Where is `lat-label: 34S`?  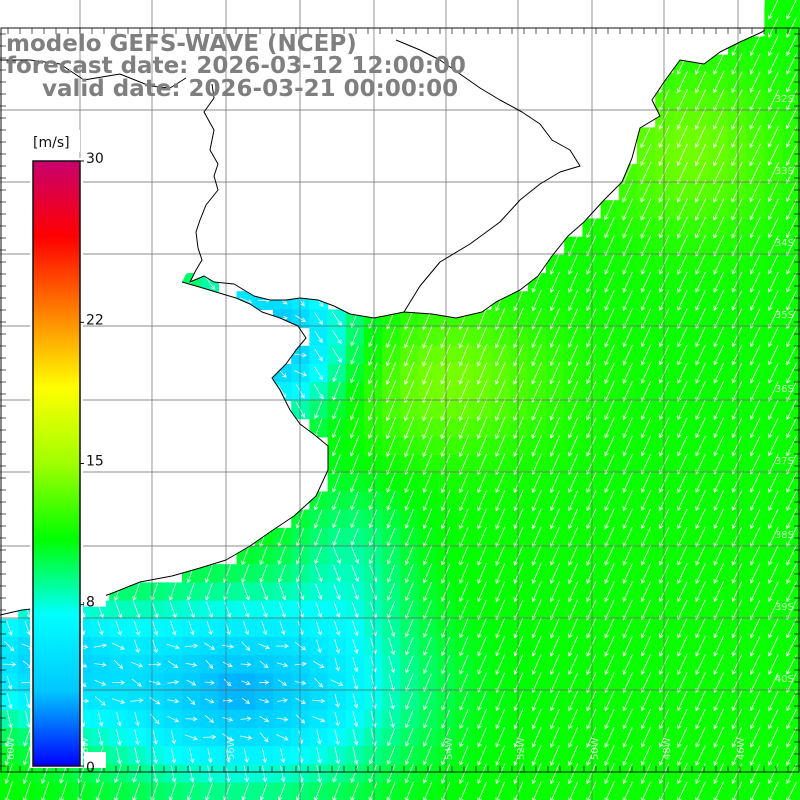 lat-label: 34S is located at coordinates (784, 243).